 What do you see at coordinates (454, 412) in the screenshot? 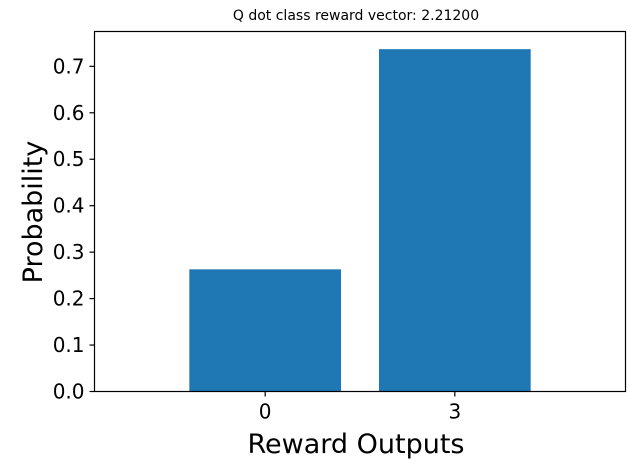
I see `x-tick-label: 3` at bounding box center [454, 412].